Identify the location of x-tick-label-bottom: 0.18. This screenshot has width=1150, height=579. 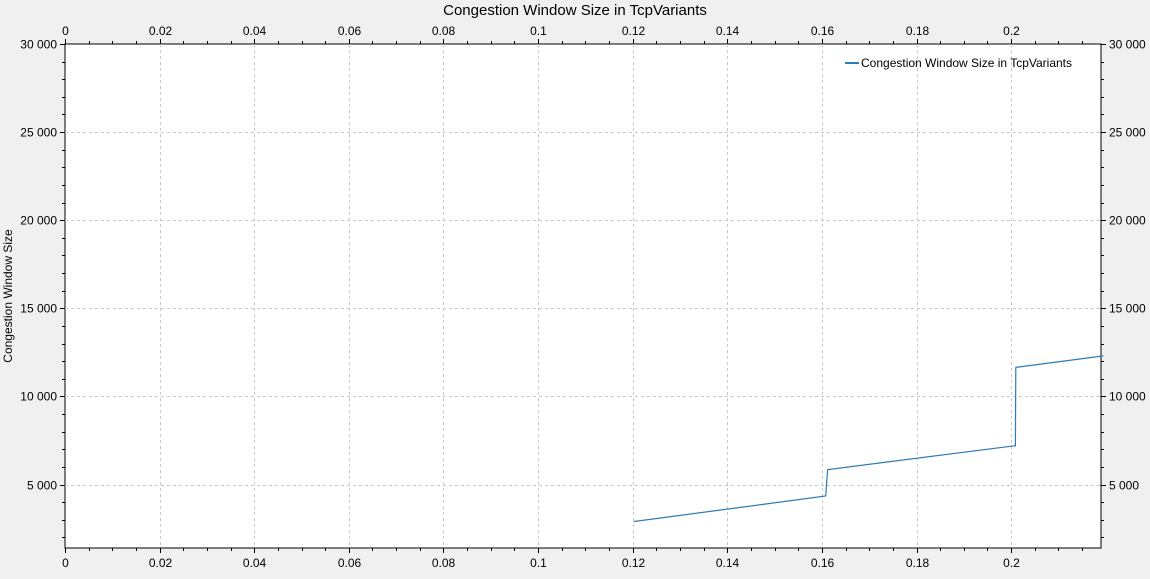
(918, 563).